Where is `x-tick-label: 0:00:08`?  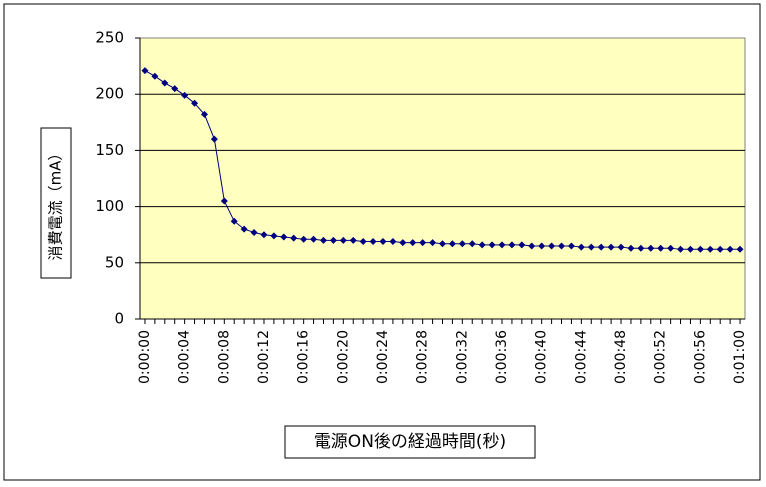 x-tick-label: 0:00:08 is located at coordinates (224, 357).